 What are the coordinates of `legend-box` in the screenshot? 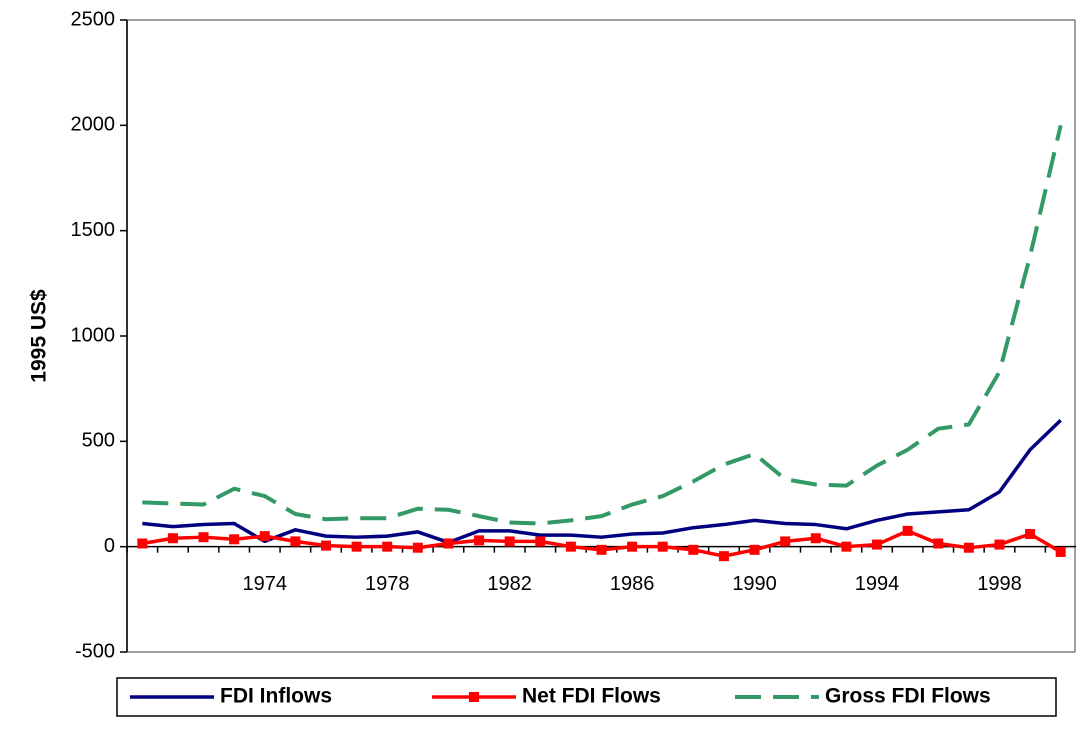 It's located at (586, 697).